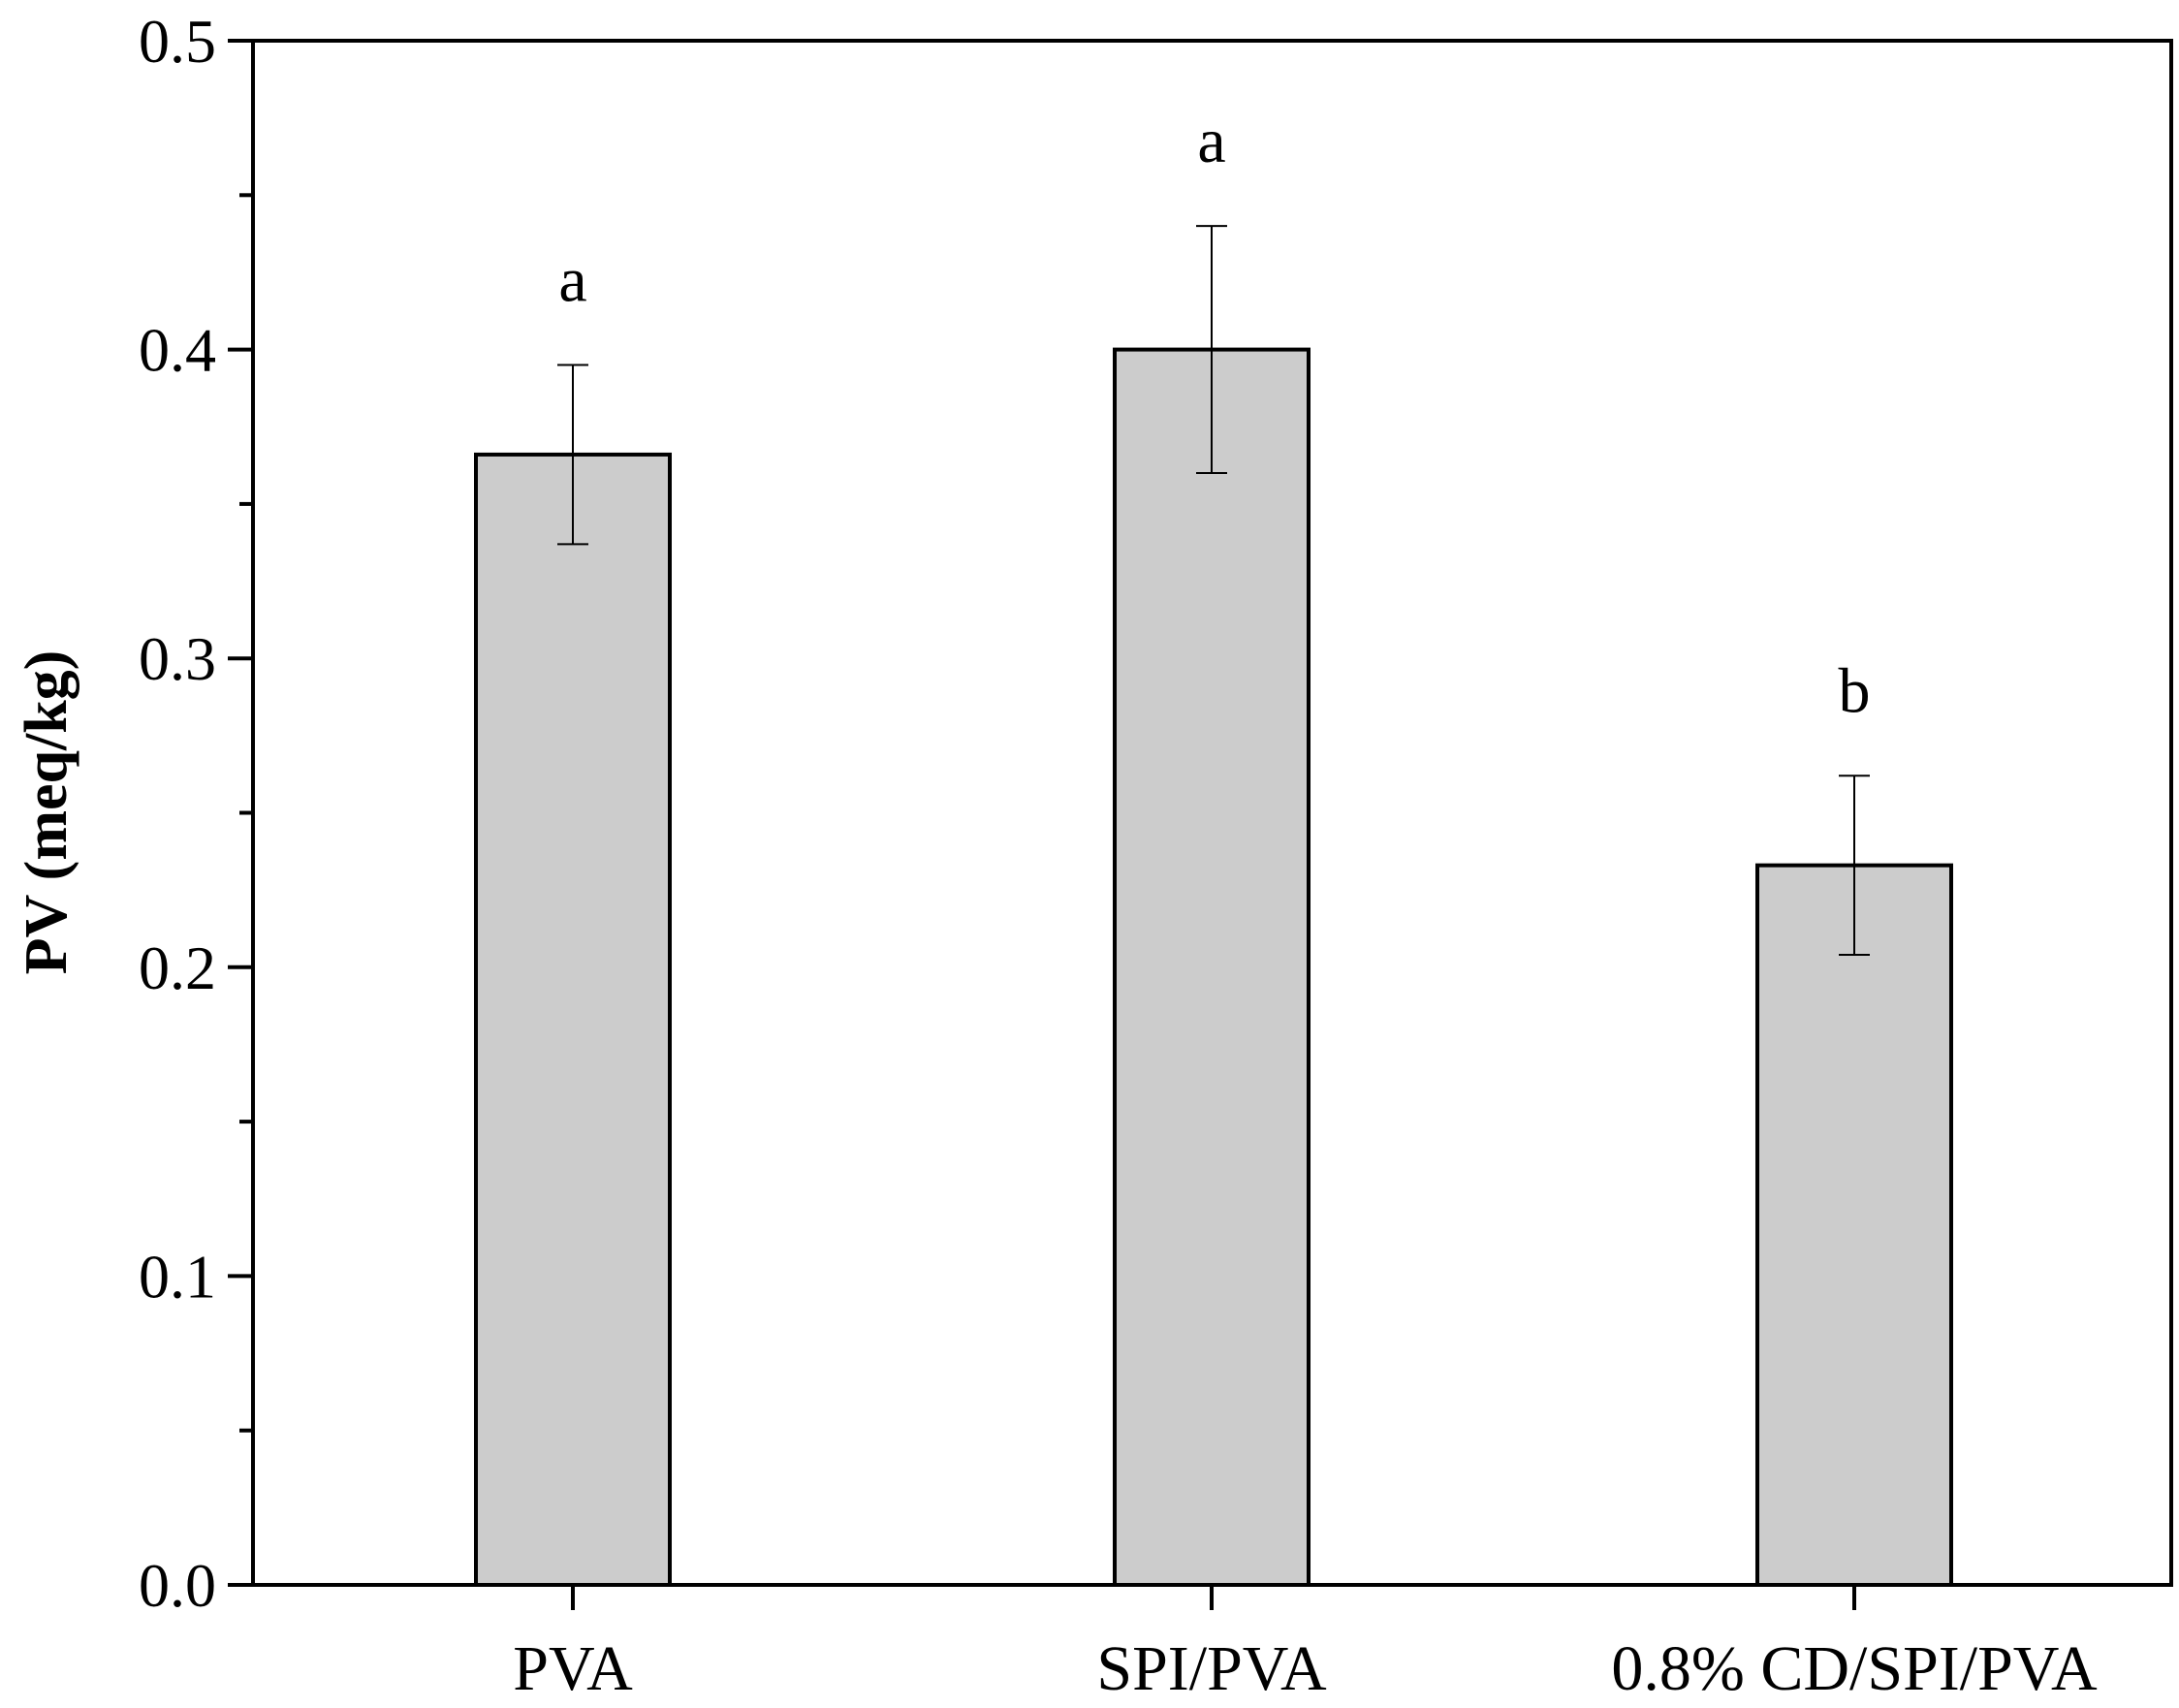 The height and width of the screenshot is (1708, 2179). I want to click on bar-pva, so click(573, 1020).